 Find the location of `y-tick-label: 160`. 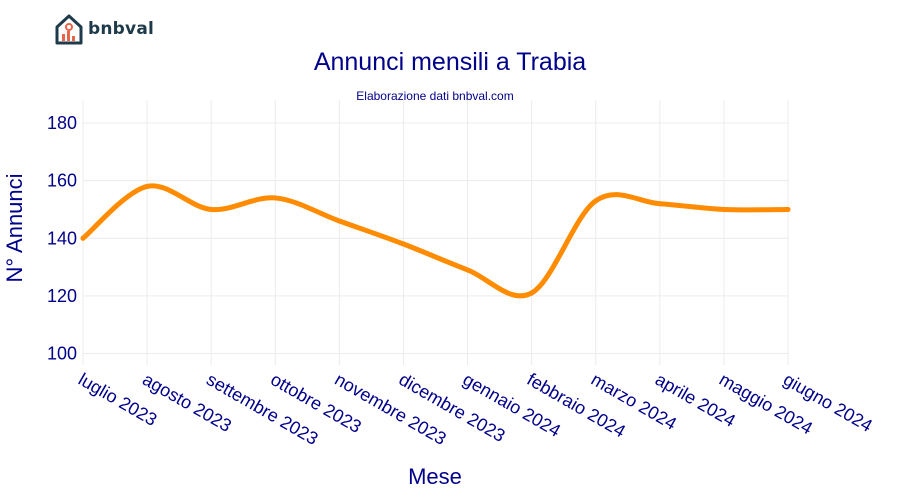

y-tick-label: 160 is located at coordinates (62, 181).